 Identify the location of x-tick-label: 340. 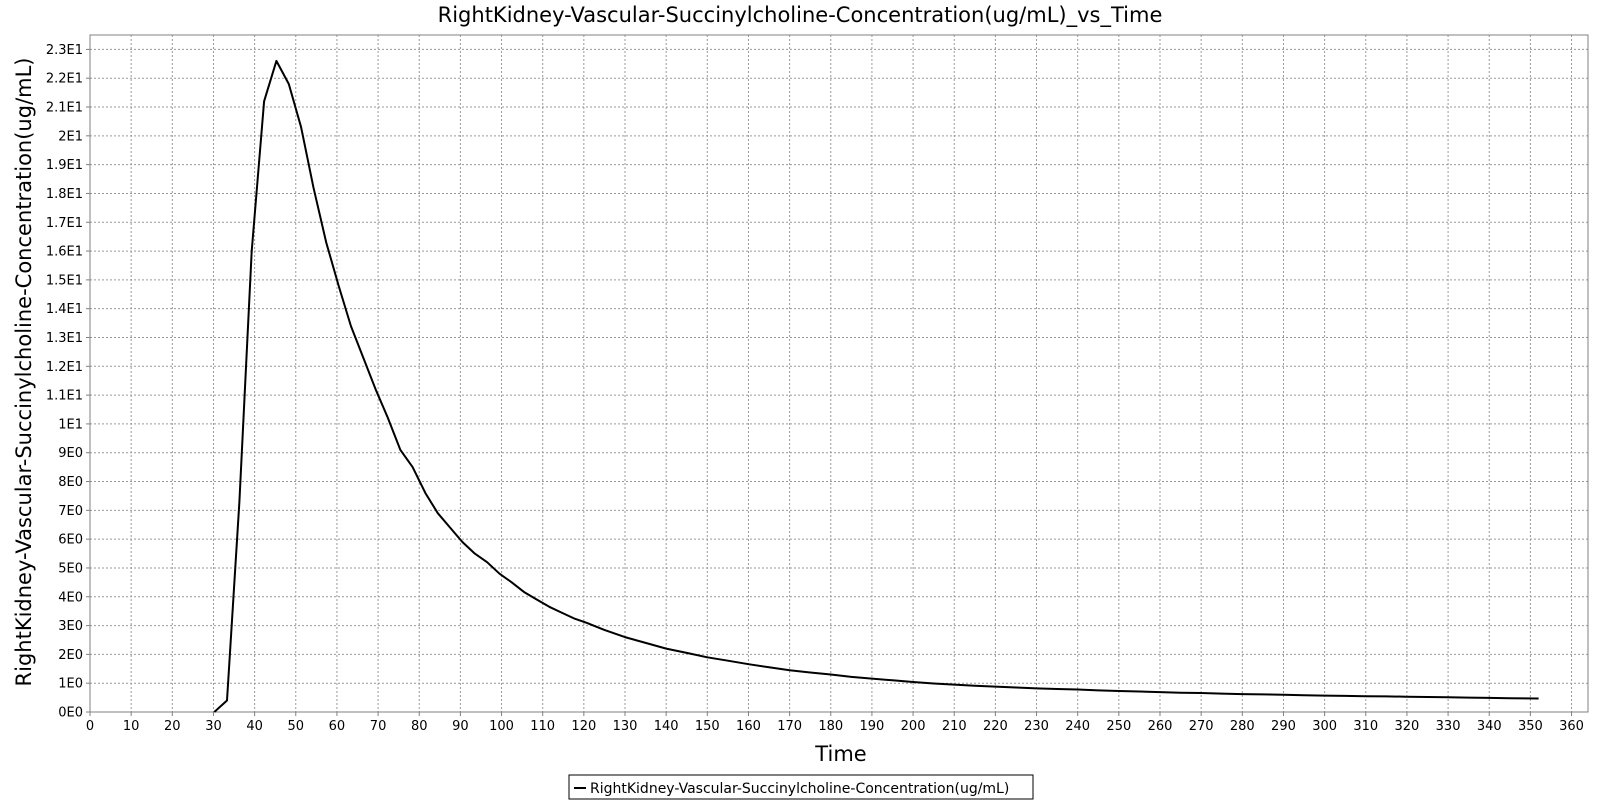
(1489, 726).